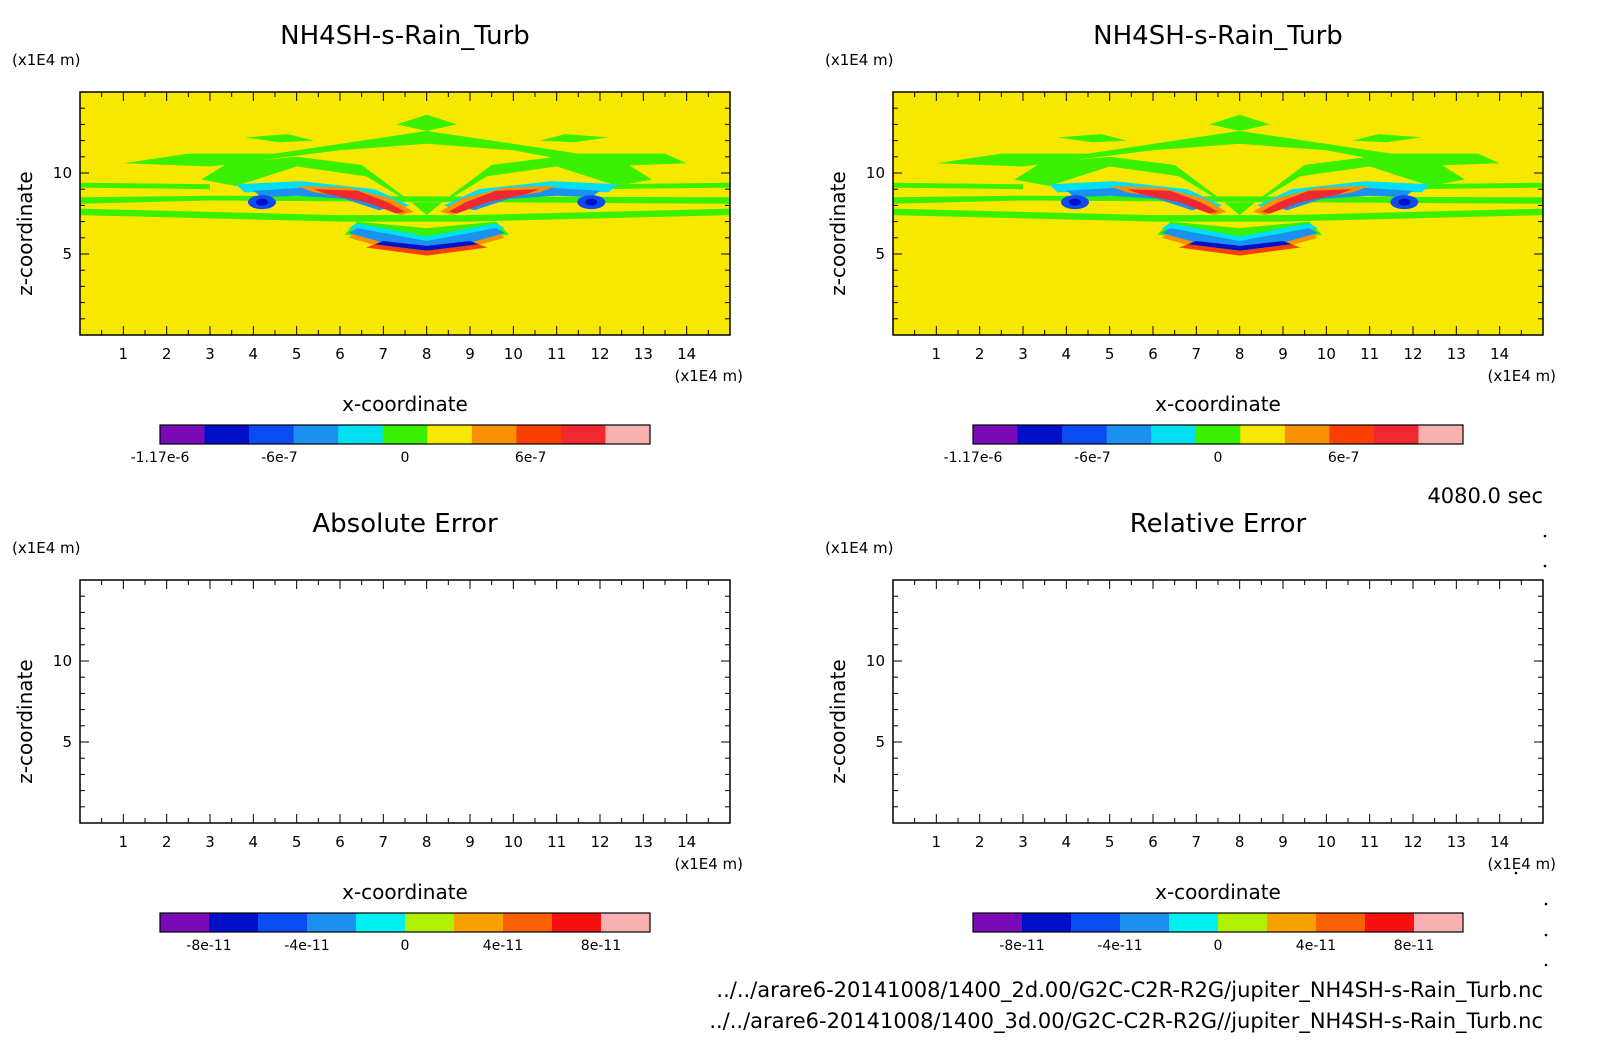 This screenshot has height=1058, width=1604. I want to click on x-tick-label: 14, so click(686, 842).